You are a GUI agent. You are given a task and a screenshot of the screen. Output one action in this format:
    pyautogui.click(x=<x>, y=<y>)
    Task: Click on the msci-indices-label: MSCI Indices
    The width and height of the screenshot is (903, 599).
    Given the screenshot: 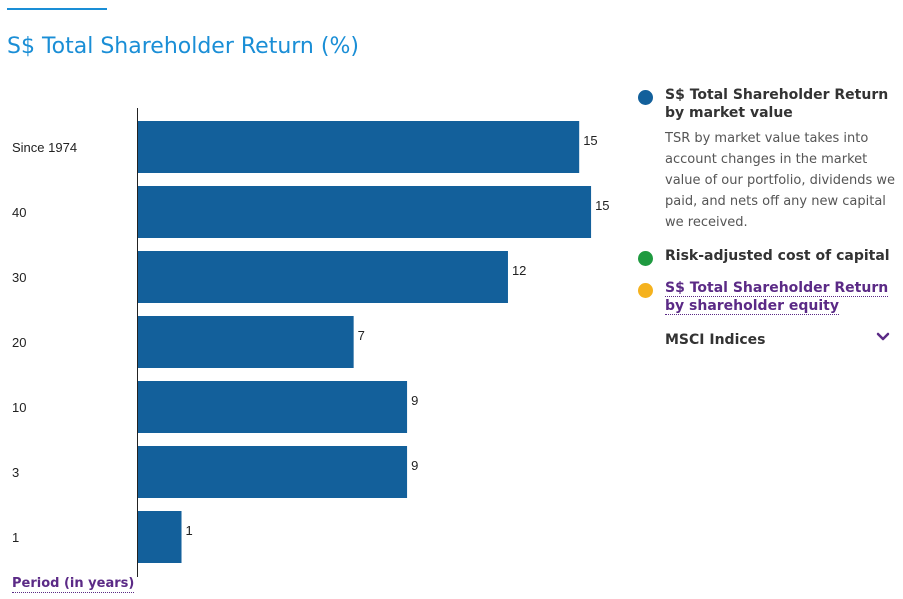 What is the action you would take?
    pyautogui.click(x=715, y=340)
    